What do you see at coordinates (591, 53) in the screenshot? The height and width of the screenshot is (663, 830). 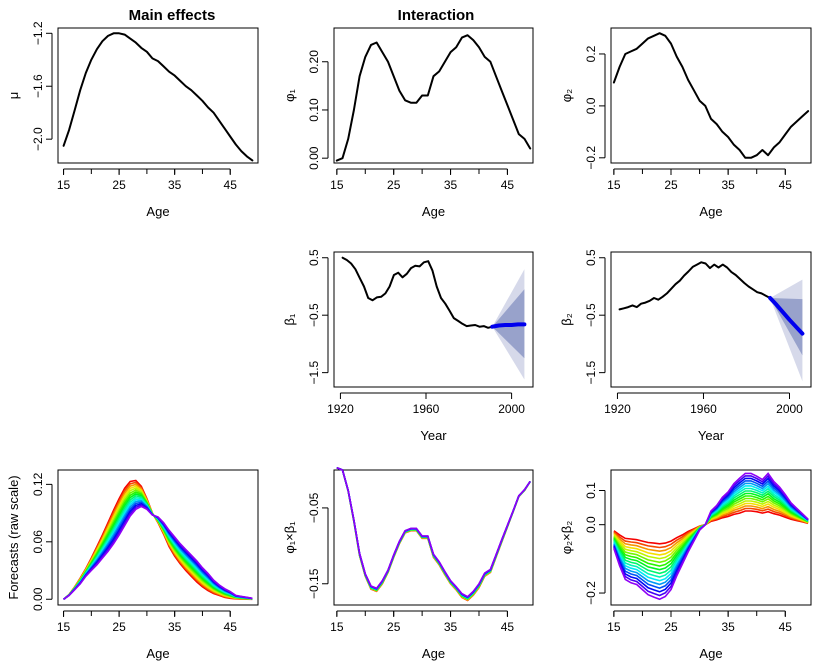 I see `y-tick-label: 0.2` at bounding box center [591, 53].